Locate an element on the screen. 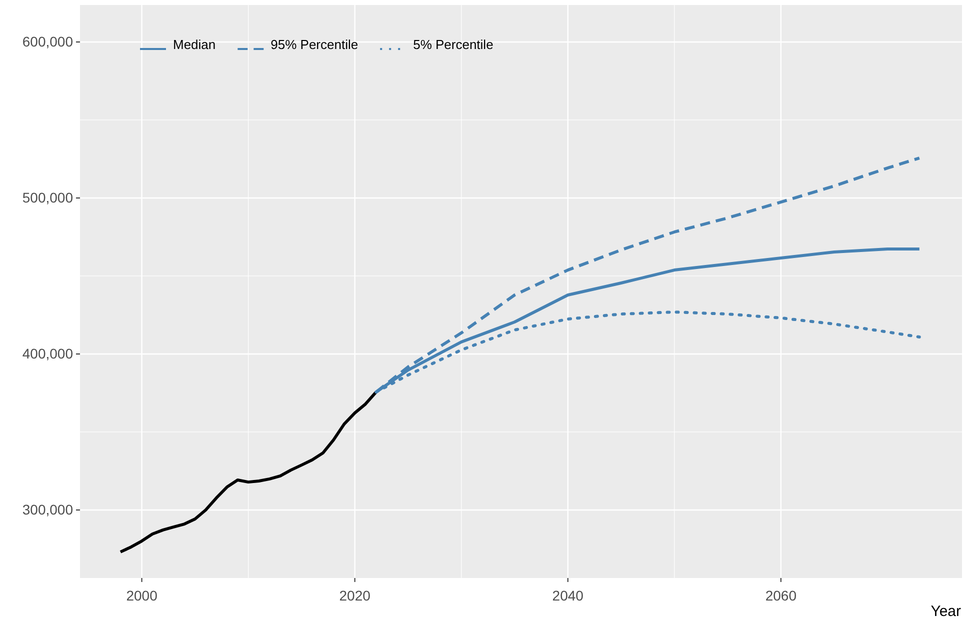  y-tick-label: 300,000 is located at coordinates (48, 509).